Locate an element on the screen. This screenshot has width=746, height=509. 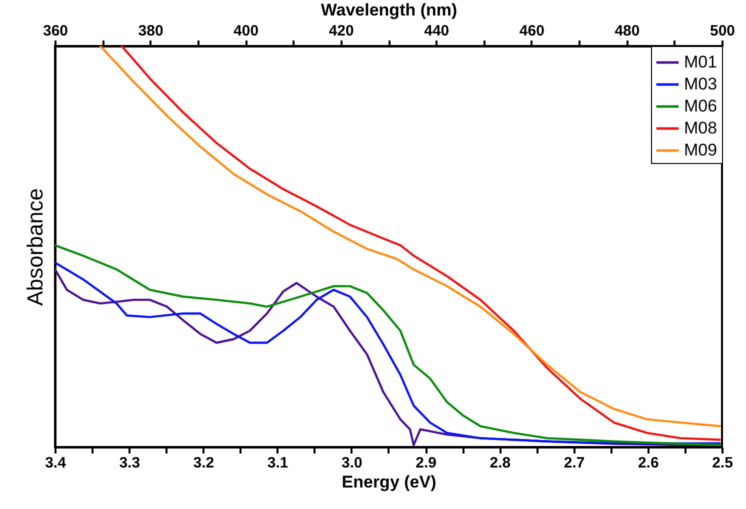
legend-label: M01 is located at coordinates (701, 62).